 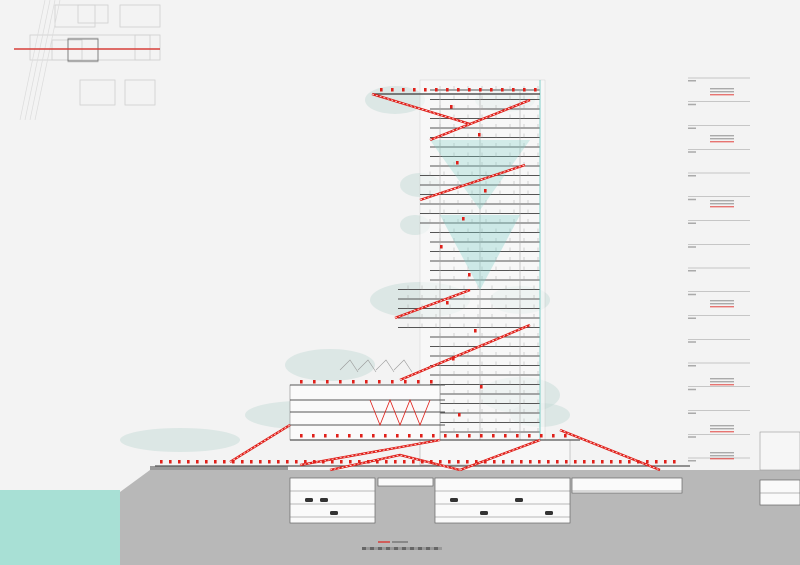 I want to click on key-plan-road, so click(x=42, y=60).